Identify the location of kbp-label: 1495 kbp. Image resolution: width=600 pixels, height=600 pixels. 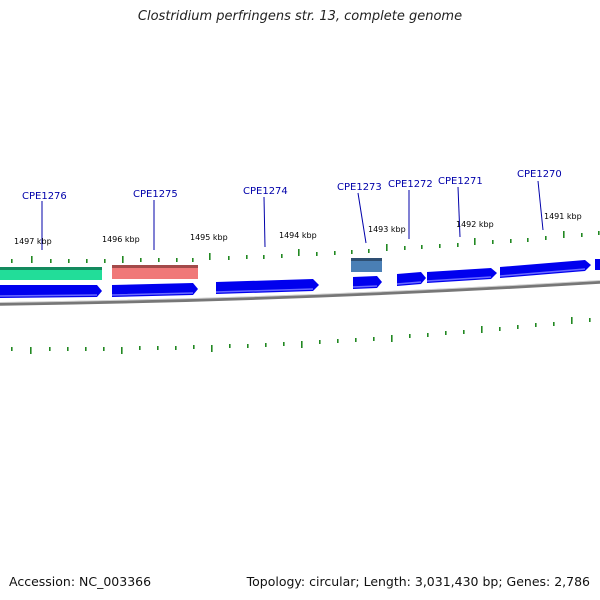
(209, 237).